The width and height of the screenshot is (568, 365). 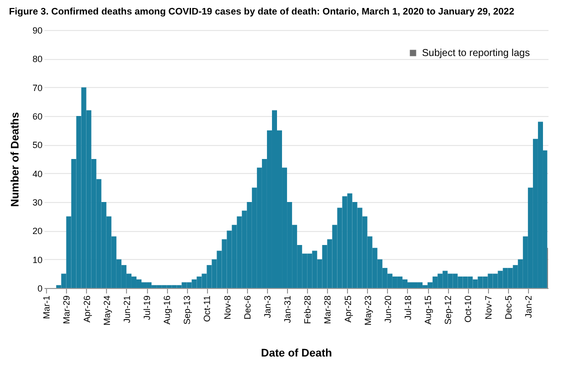 What do you see at coordinates (39, 289) in the screenshot?
I see `y-tick-label: 0` at bounding box center [39, 289].